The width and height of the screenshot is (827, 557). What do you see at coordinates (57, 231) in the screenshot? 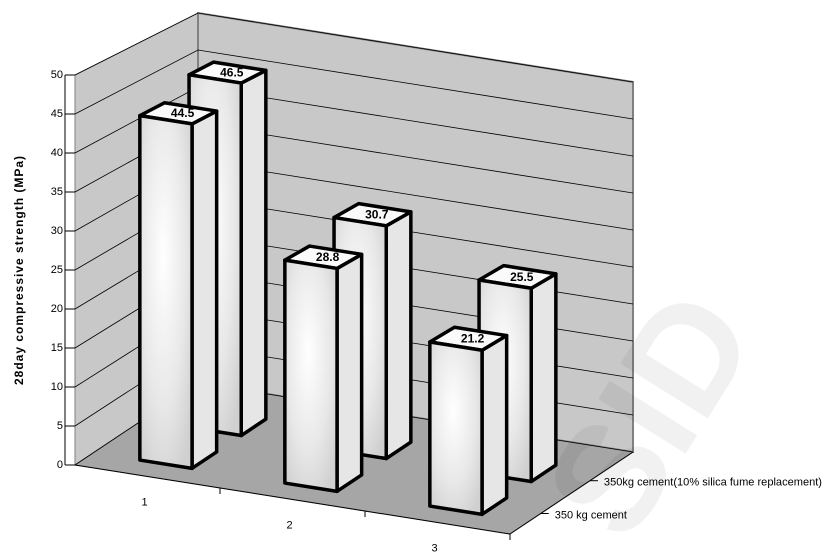
I see `y-tick-label: 30` at bounding box center [57, 231].